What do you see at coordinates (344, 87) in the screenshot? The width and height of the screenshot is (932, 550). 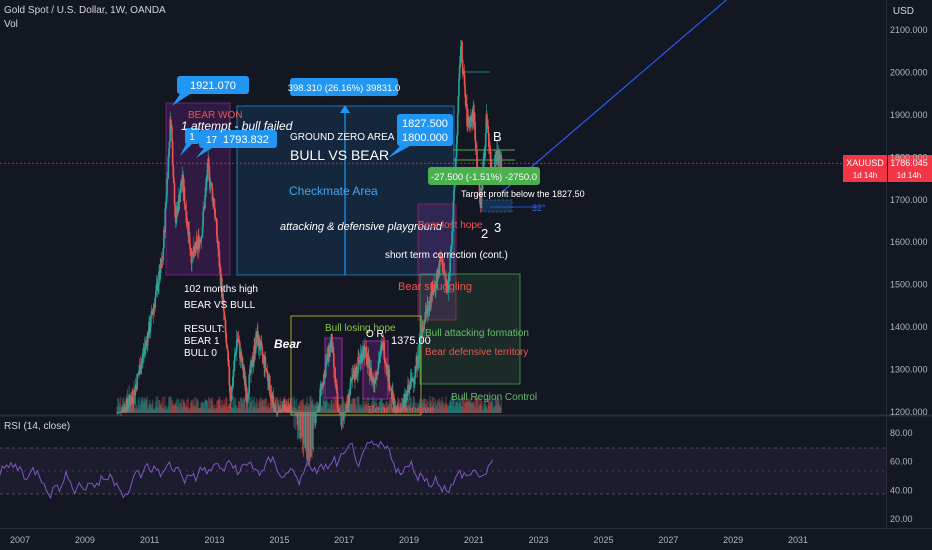 I see `measure-label: 398.310 (26.16%) 39831.0` at bounding box center [344, 87].